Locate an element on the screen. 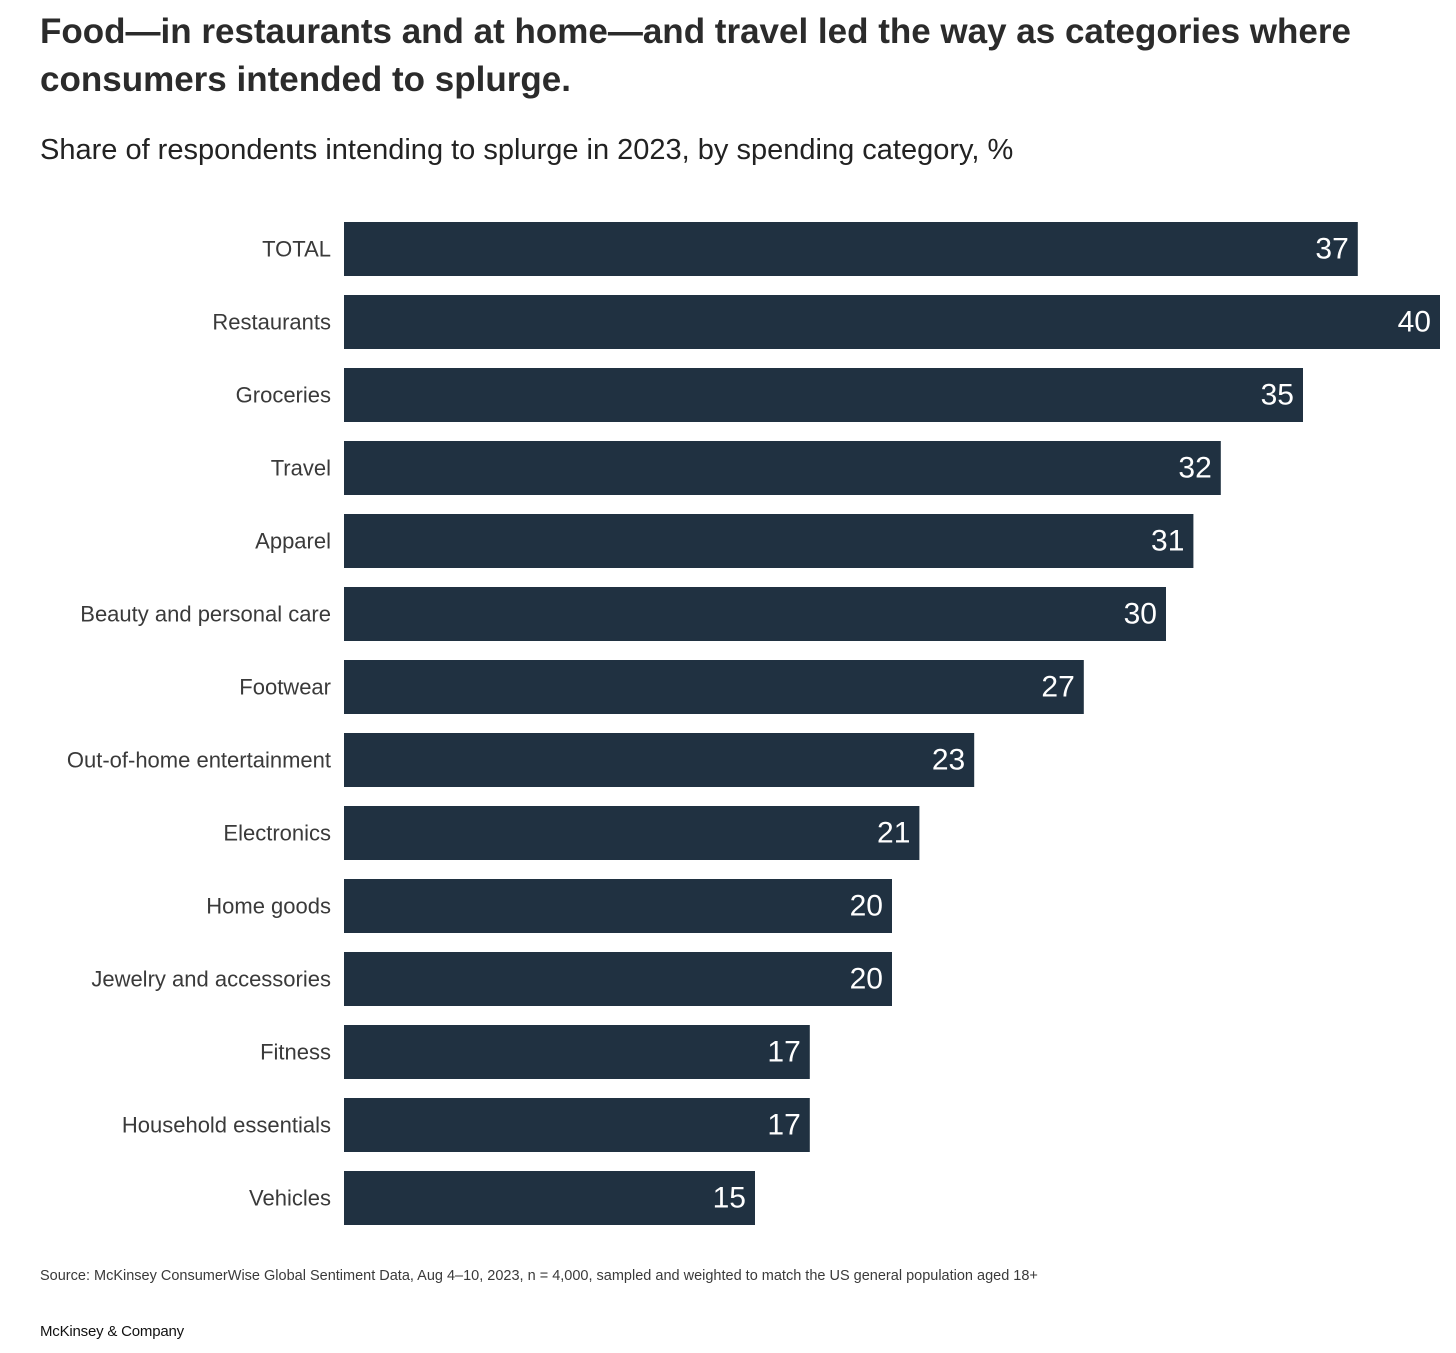 The image size is (1456, 1353). bar-jewelry-and-accessories is located at coordinates (618, 979).